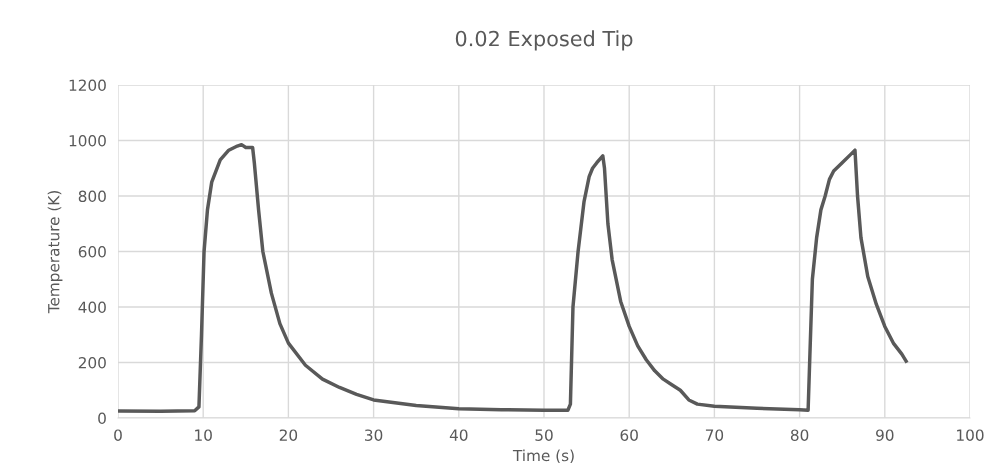  I want to click on x-tick-label: 60, so click(629, 435).